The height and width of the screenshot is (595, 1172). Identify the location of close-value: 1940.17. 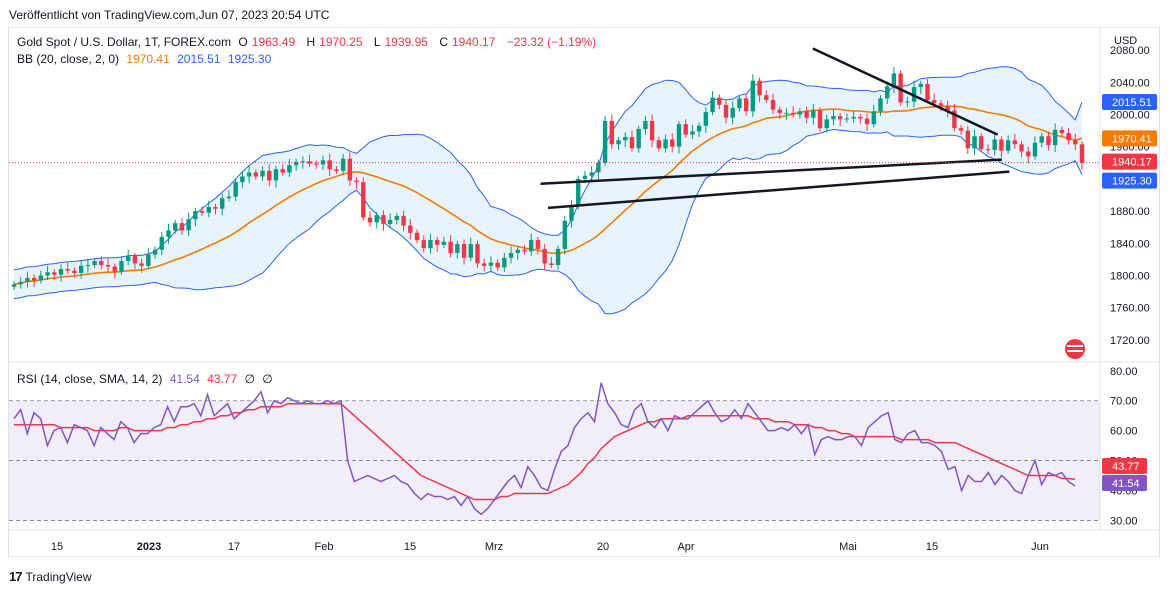
(474, 42).